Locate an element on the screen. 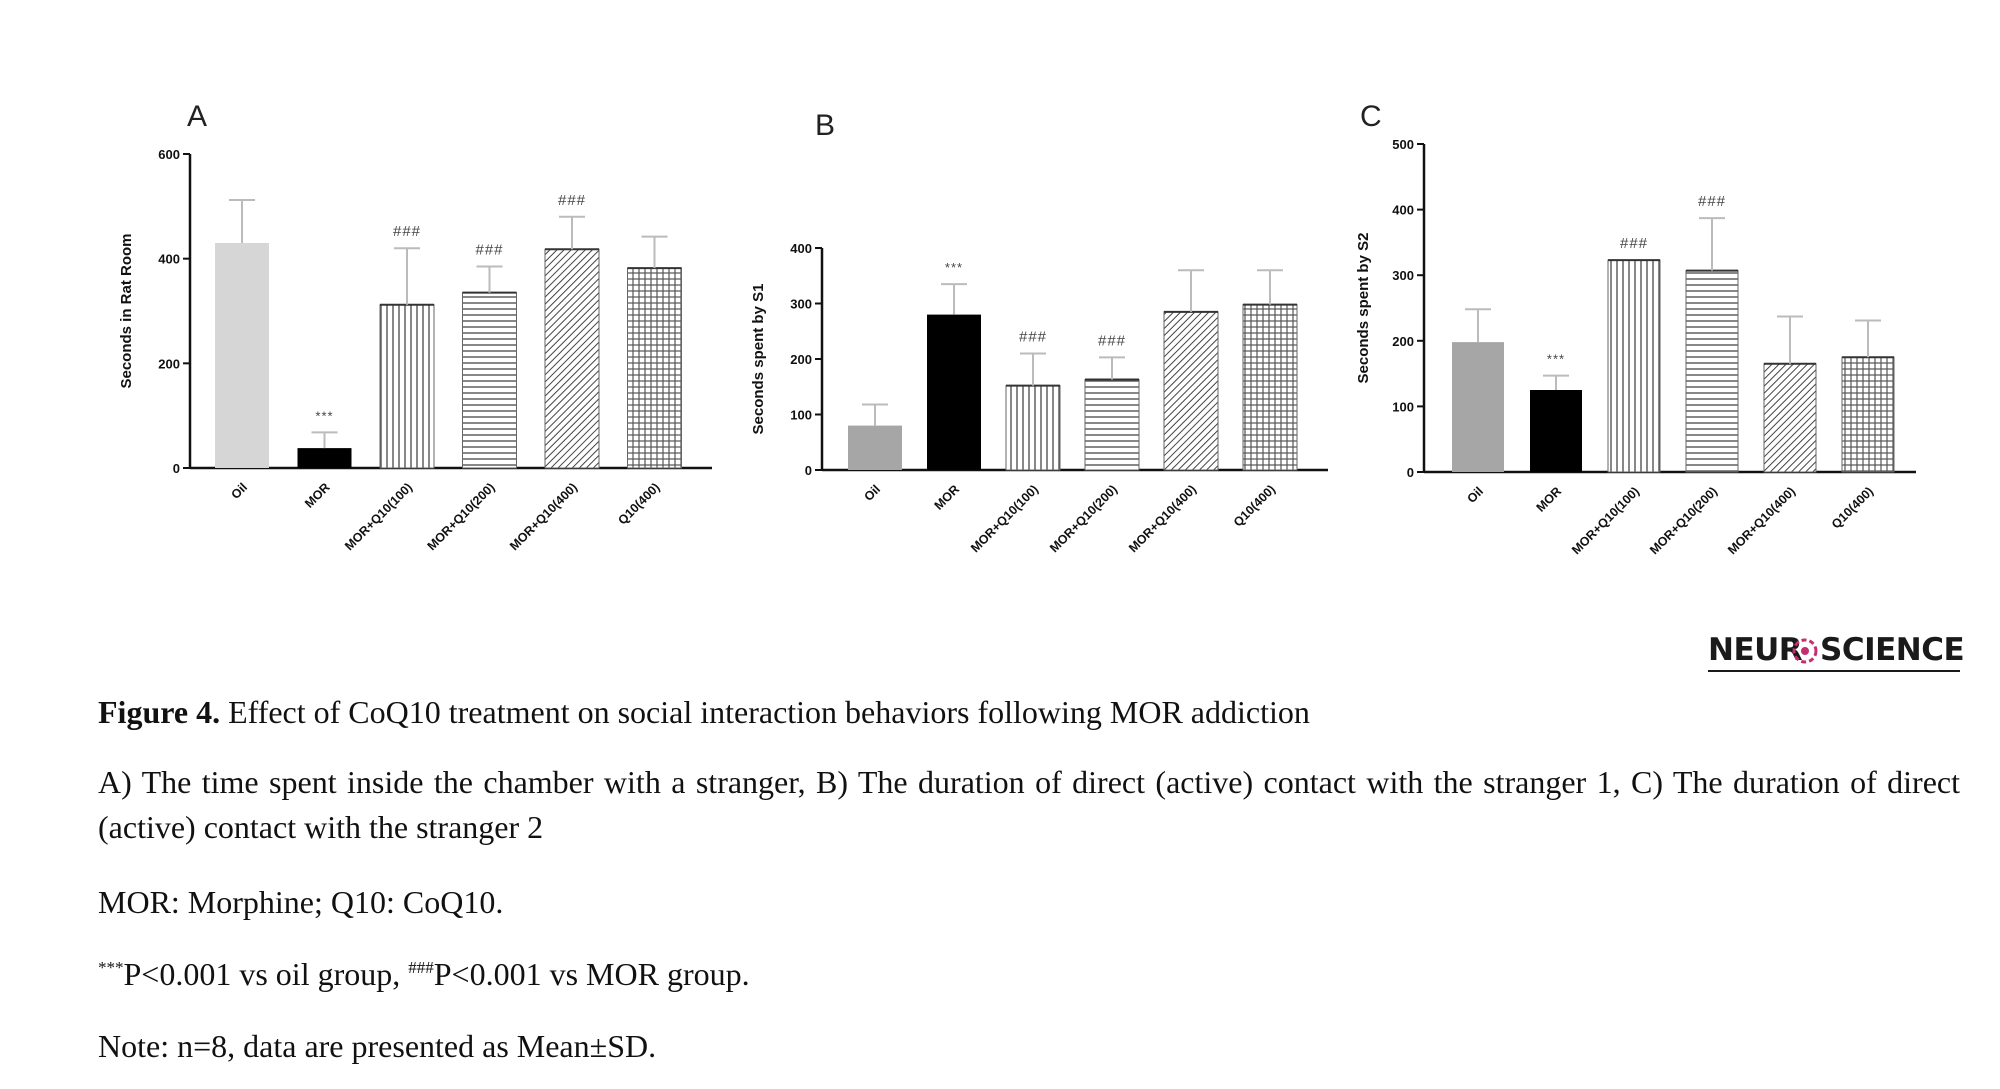  y-axis-label: Seconds spent by S2 is located at coordinates (1363, 308).